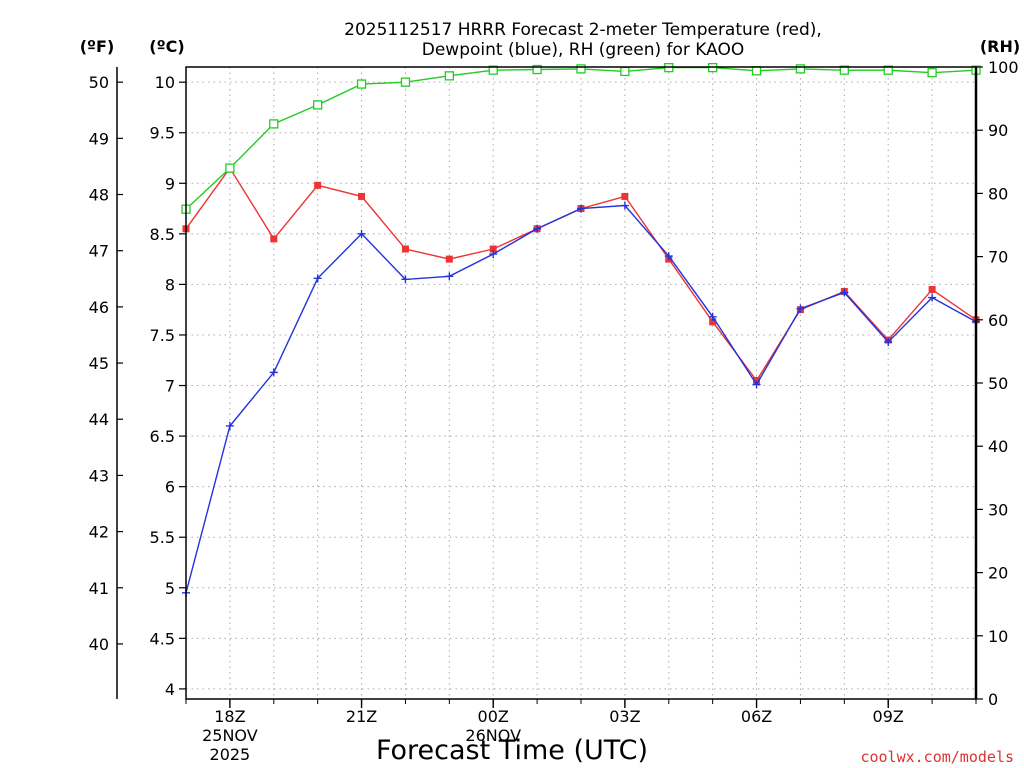  What do you see at coordinates (756, 716) in the screenshot?
I see `x-tick-label: 06Z` at bounding box center [756, 716].